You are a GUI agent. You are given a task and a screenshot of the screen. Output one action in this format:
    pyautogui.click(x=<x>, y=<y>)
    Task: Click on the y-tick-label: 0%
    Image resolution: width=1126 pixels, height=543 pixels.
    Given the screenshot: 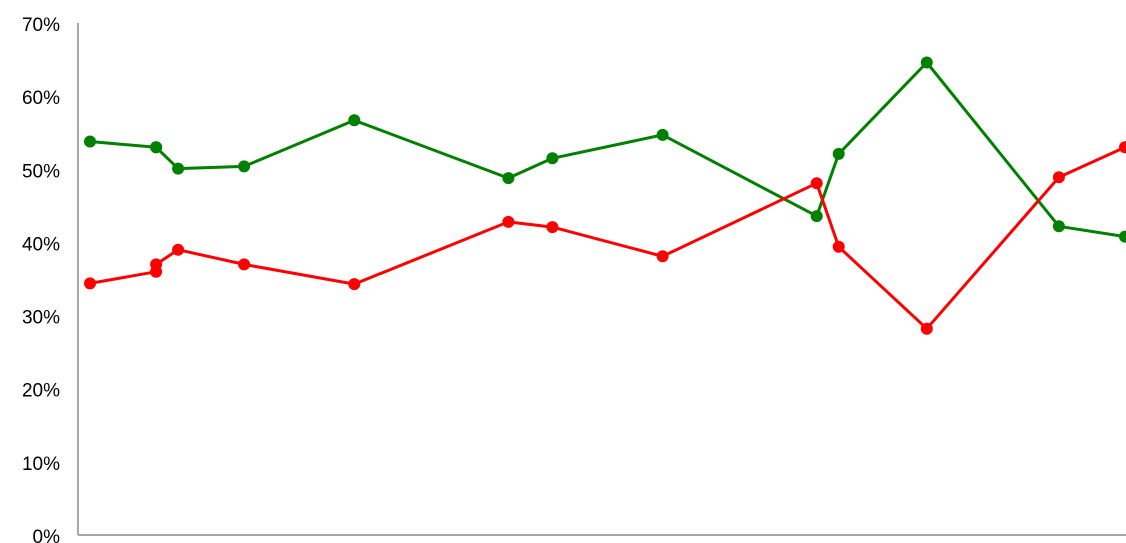 What is the action you would take?
    pyautogui.click(x=47, y=535)
    